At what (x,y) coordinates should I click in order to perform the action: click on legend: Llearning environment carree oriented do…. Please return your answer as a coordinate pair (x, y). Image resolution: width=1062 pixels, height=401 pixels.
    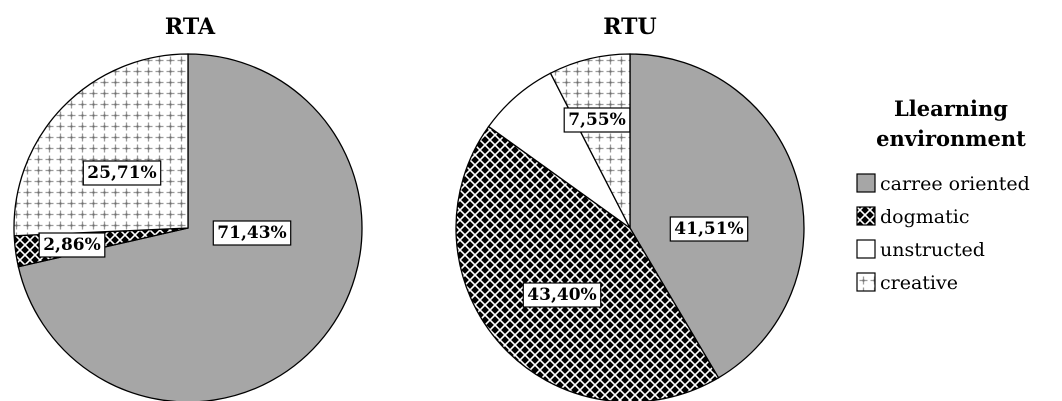
    Looking at the image, I should click on (943, 195).